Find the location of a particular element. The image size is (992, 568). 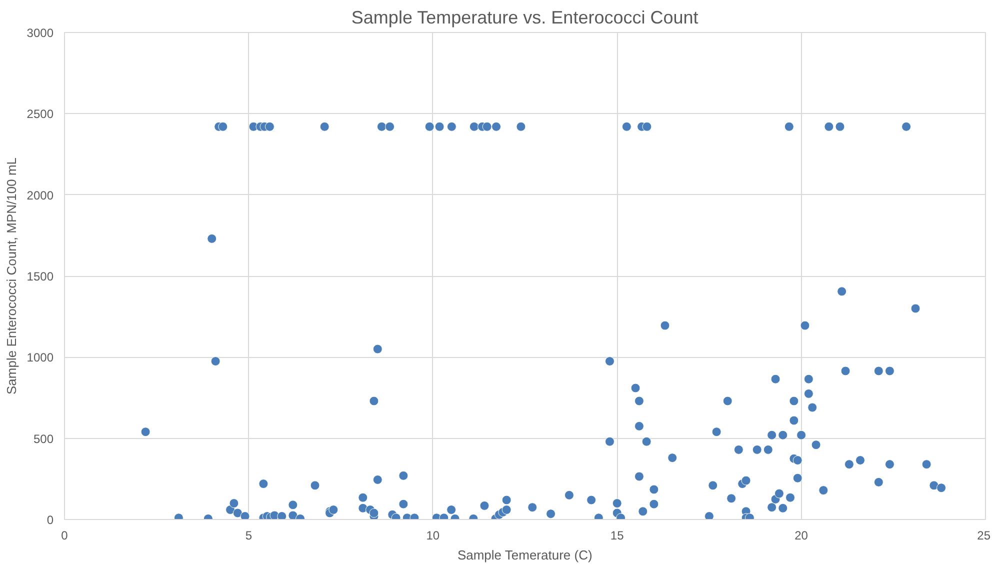

x-tick-label: 0 is located at coordinates (64, 535).